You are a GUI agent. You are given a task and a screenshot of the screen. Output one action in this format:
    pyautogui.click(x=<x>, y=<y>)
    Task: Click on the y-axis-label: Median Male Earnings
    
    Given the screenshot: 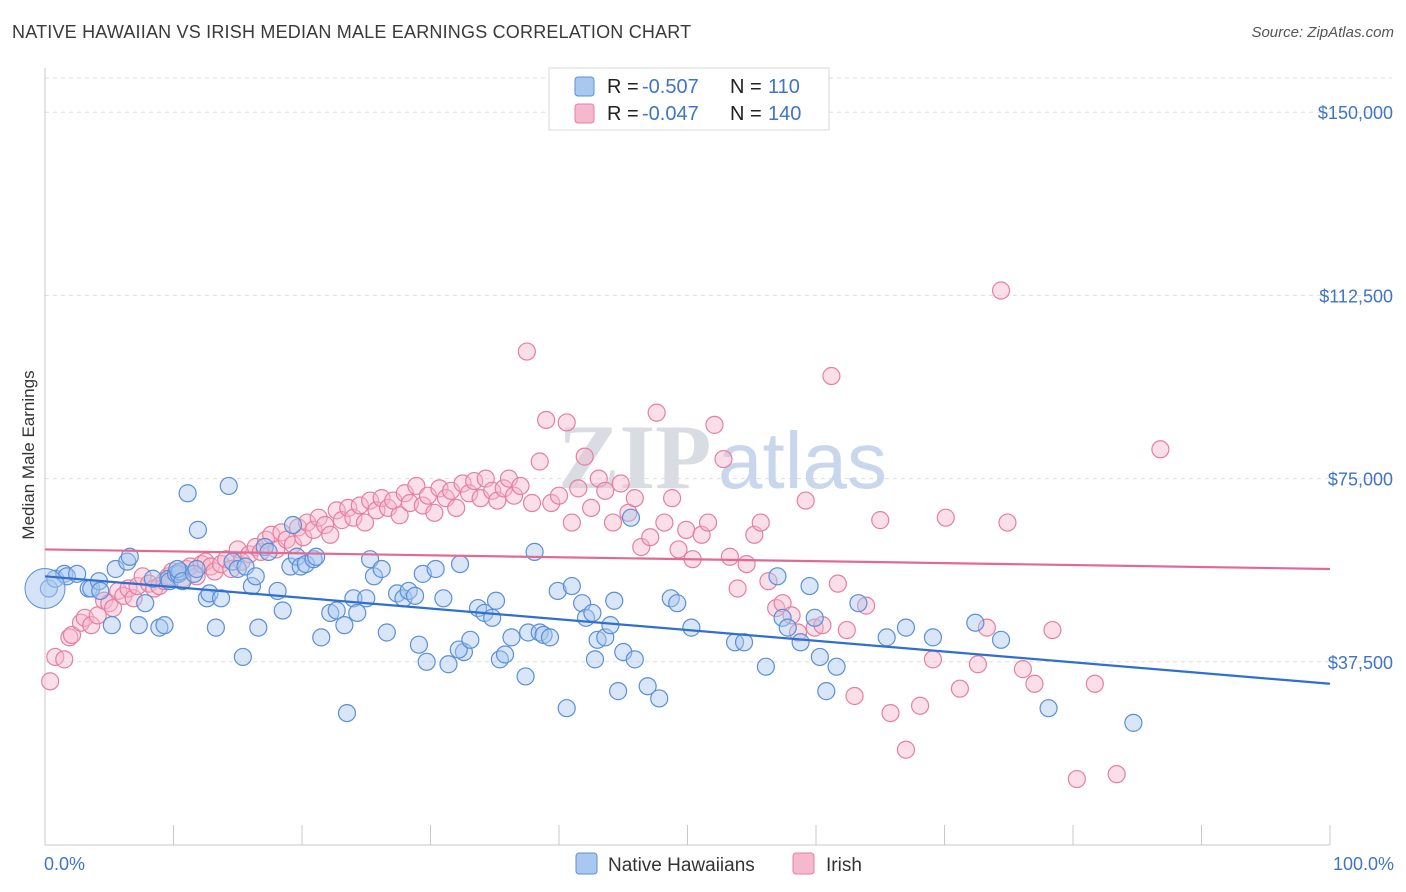 What is the action you would take?
    pyautogui.click(x=28, y=454)
    